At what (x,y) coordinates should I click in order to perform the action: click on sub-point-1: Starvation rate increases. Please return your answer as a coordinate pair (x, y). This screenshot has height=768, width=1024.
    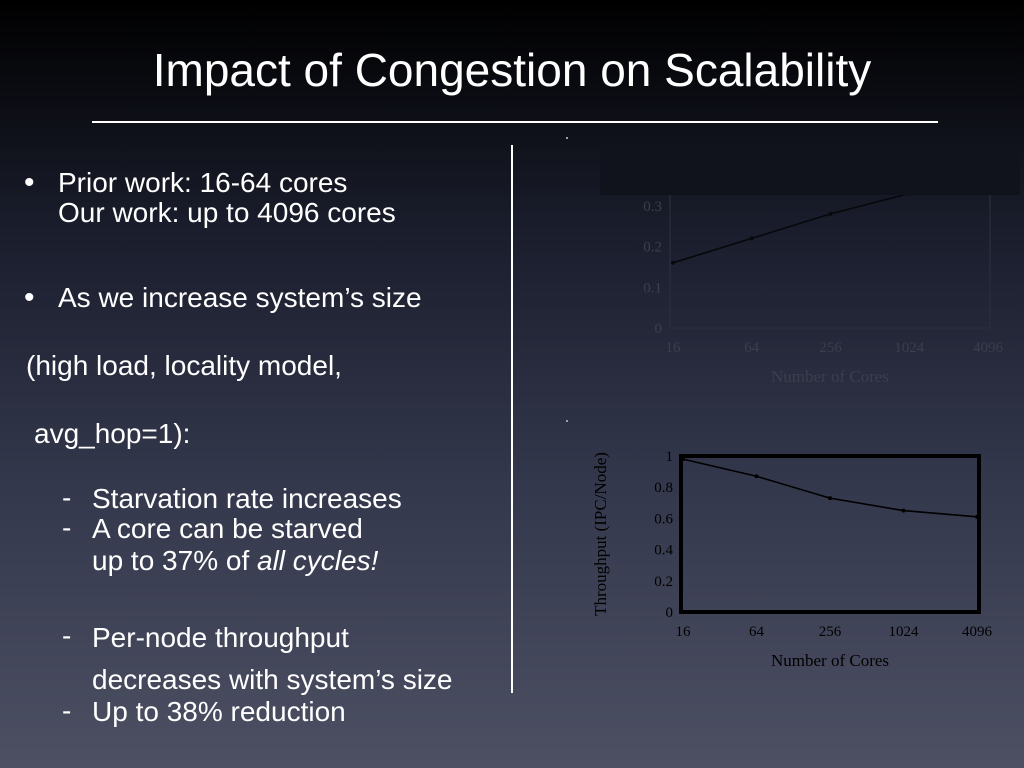
    Looking at the image, I should click on (247, 498).